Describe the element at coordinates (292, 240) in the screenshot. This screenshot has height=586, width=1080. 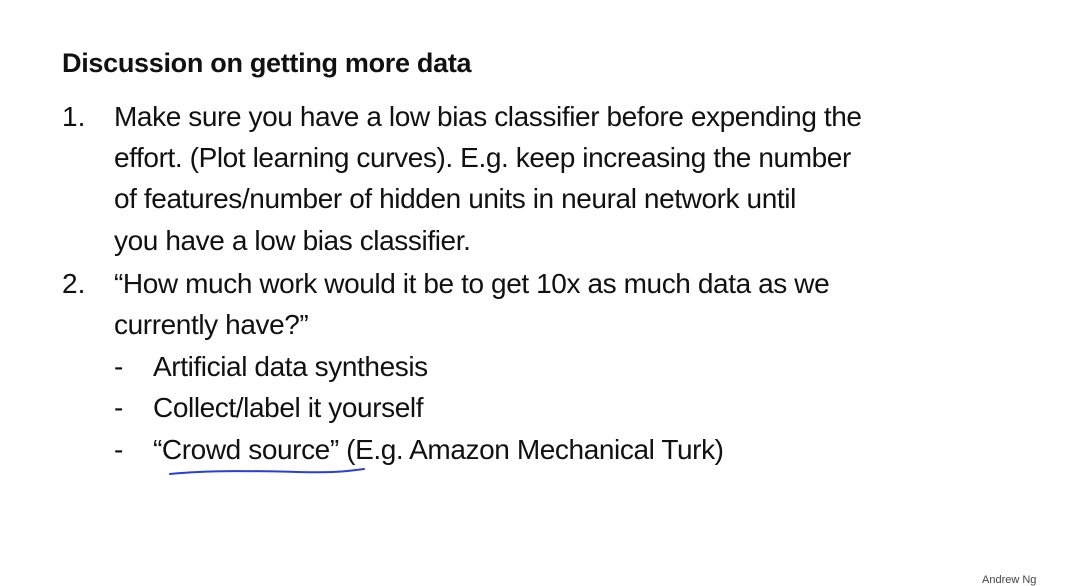
I see `item-1-line-4: you have a low bias classifier.` at that location.